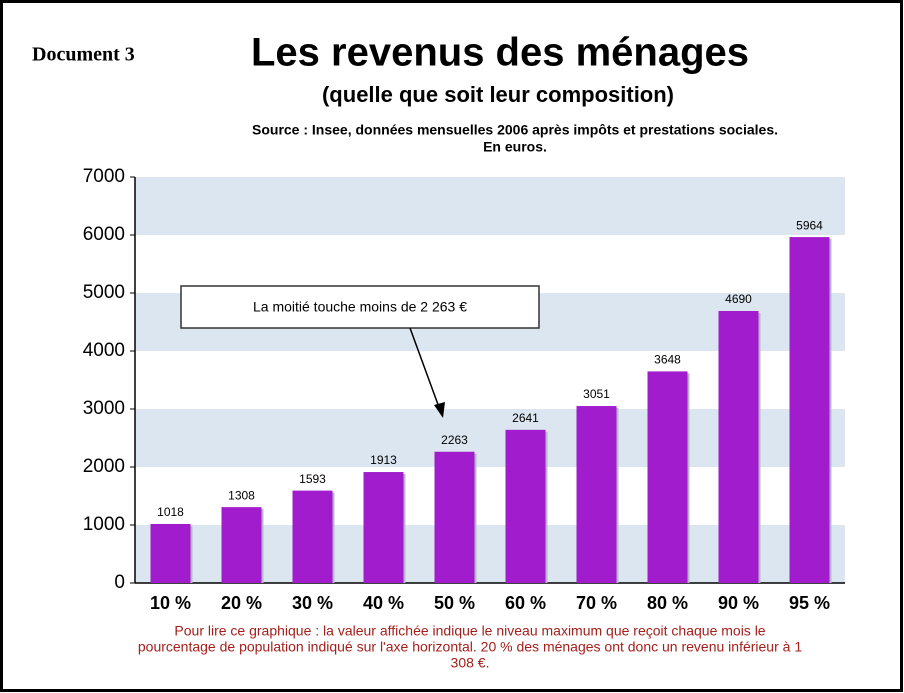  I want to click on source: En euros., so click(515, 147).